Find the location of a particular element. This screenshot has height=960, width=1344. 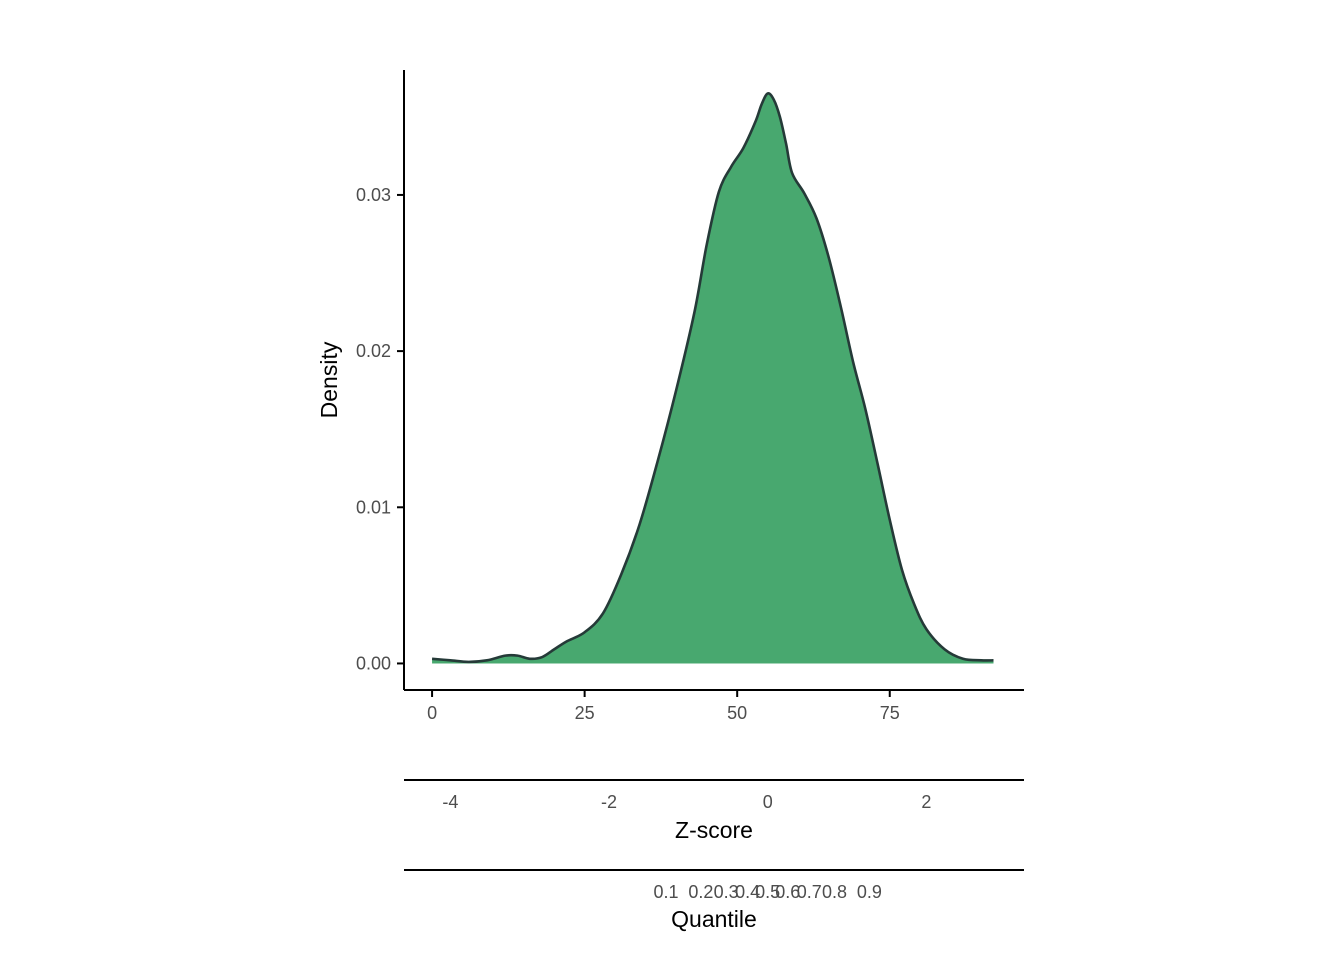

y-tick-label: 0.02 is located at coordinates (373, 351).